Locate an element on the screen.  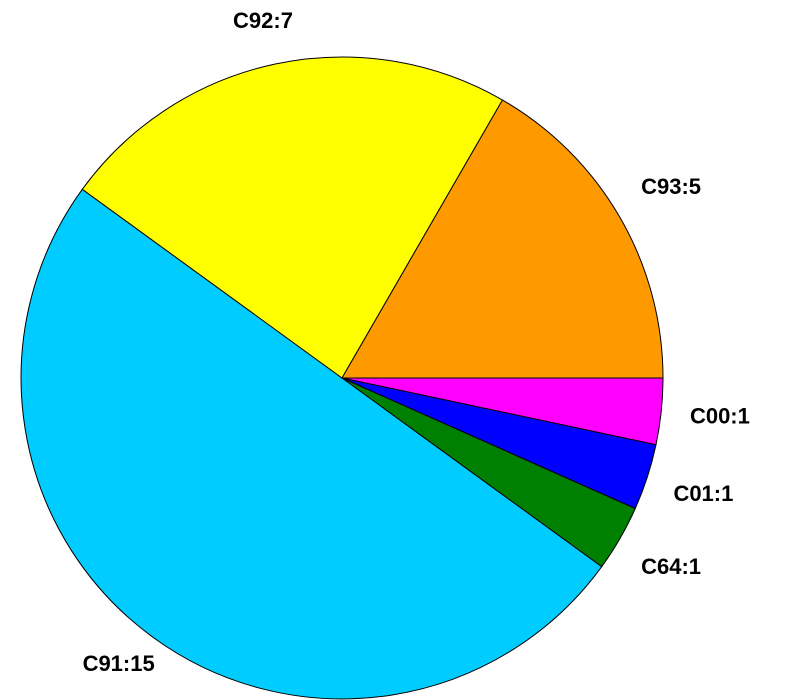
slice-label: C91:15 is located at coordinates (119, 663).